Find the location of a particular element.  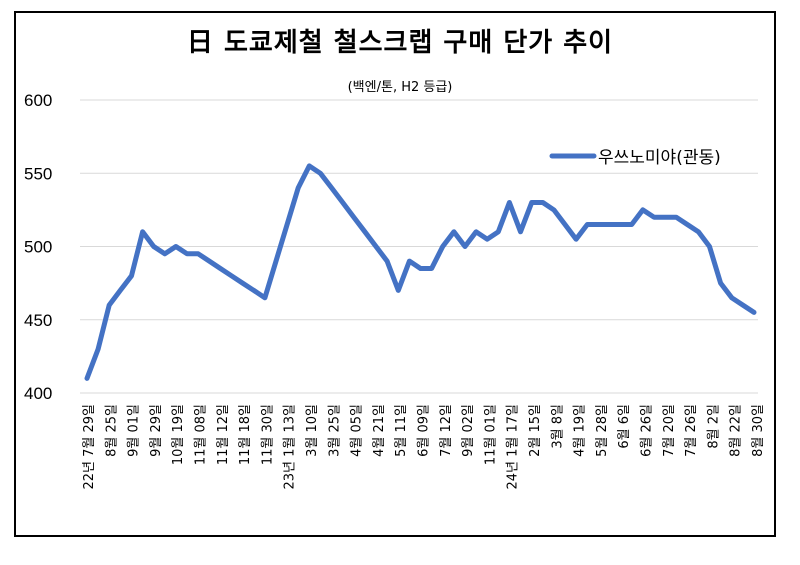

y-tick-label: 450 is located at coordinates (38, 320).